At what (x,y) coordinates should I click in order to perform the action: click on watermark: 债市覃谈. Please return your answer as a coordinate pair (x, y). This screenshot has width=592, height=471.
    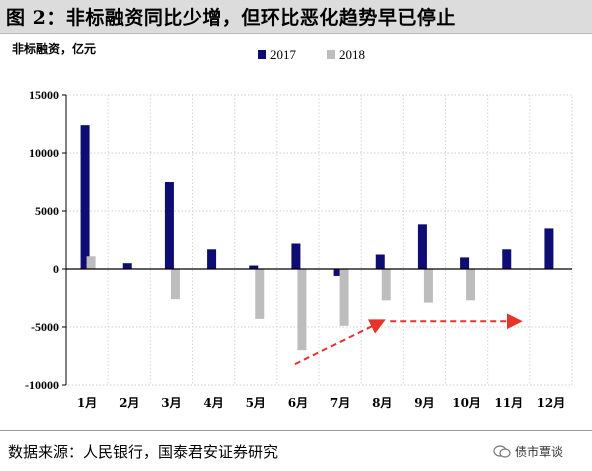
    Looking at the image, I should click on (528, 451).